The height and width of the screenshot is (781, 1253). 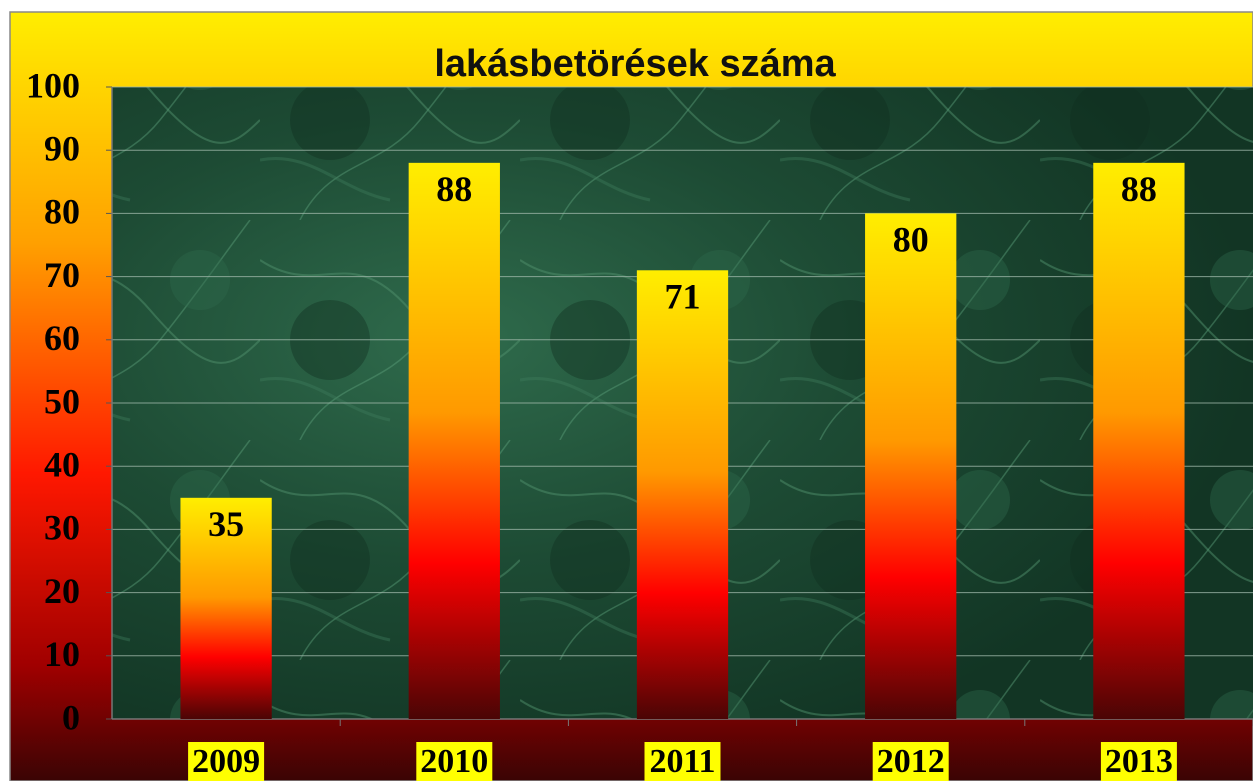 I want to click on x-tick-label: 2012, so click(x=911, y=761).